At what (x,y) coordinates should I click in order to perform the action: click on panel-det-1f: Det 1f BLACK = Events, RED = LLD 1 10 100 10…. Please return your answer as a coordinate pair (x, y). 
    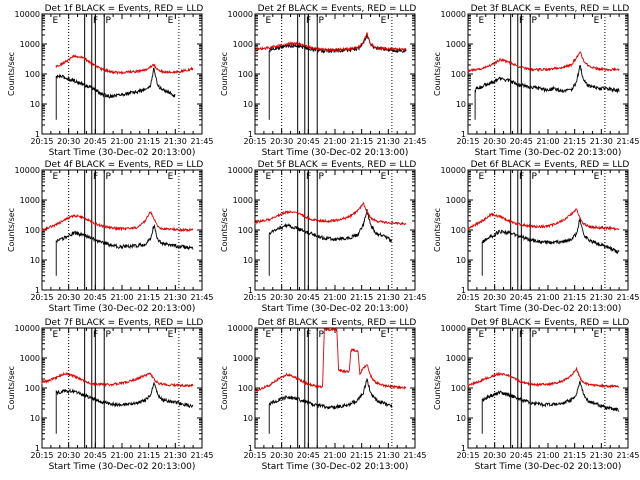
    Looking at the image, I should click on (110, 81).